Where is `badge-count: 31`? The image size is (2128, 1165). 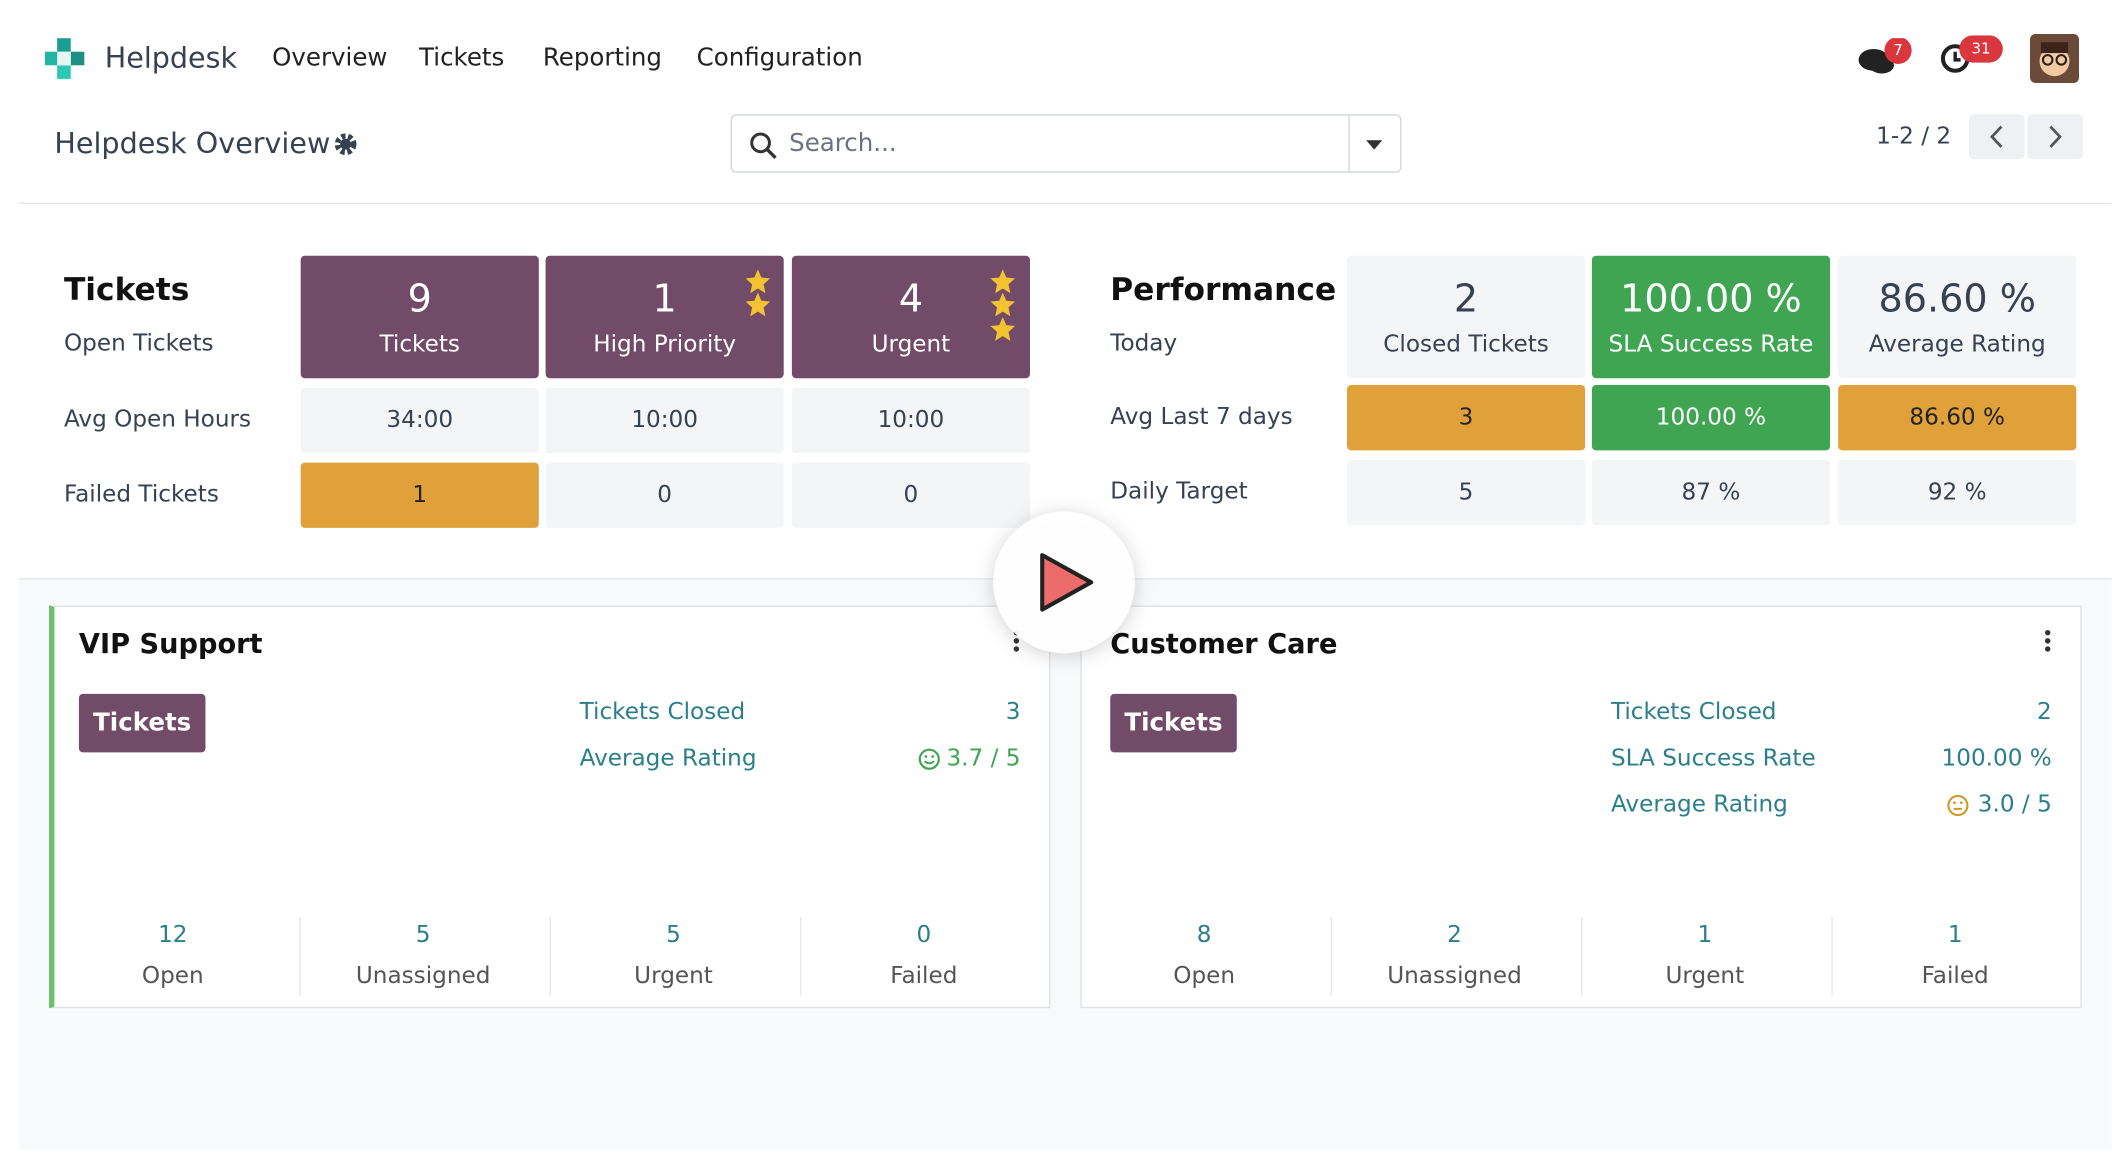 badge-count: 31 is located at coordinates (1981, 49).